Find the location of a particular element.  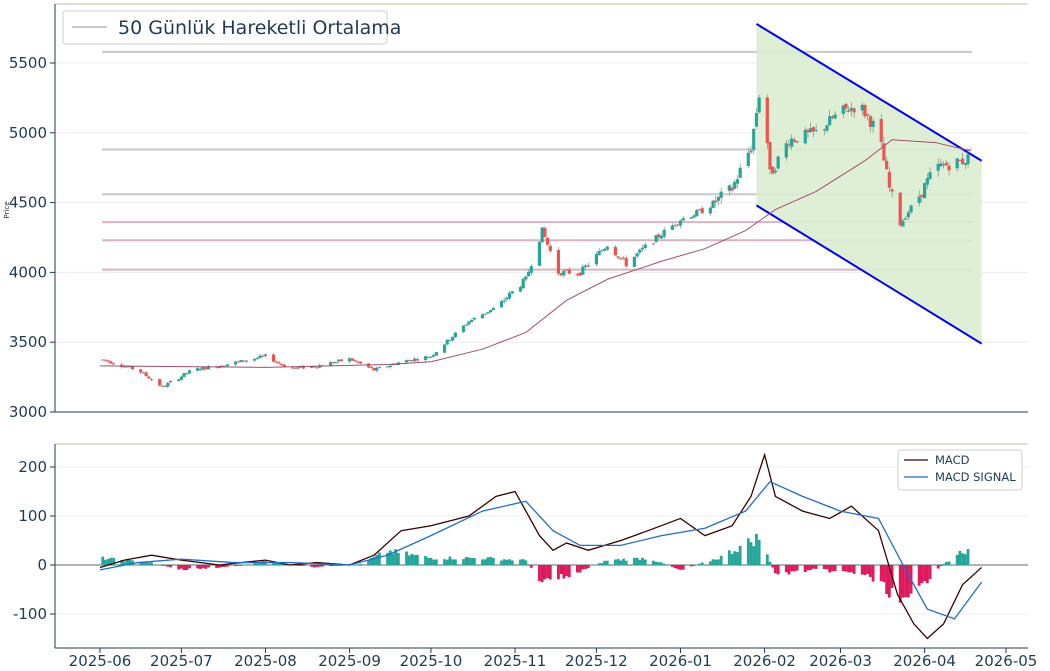

date-x-tick-label: 2025-07 is located at coordinates (181, 661).